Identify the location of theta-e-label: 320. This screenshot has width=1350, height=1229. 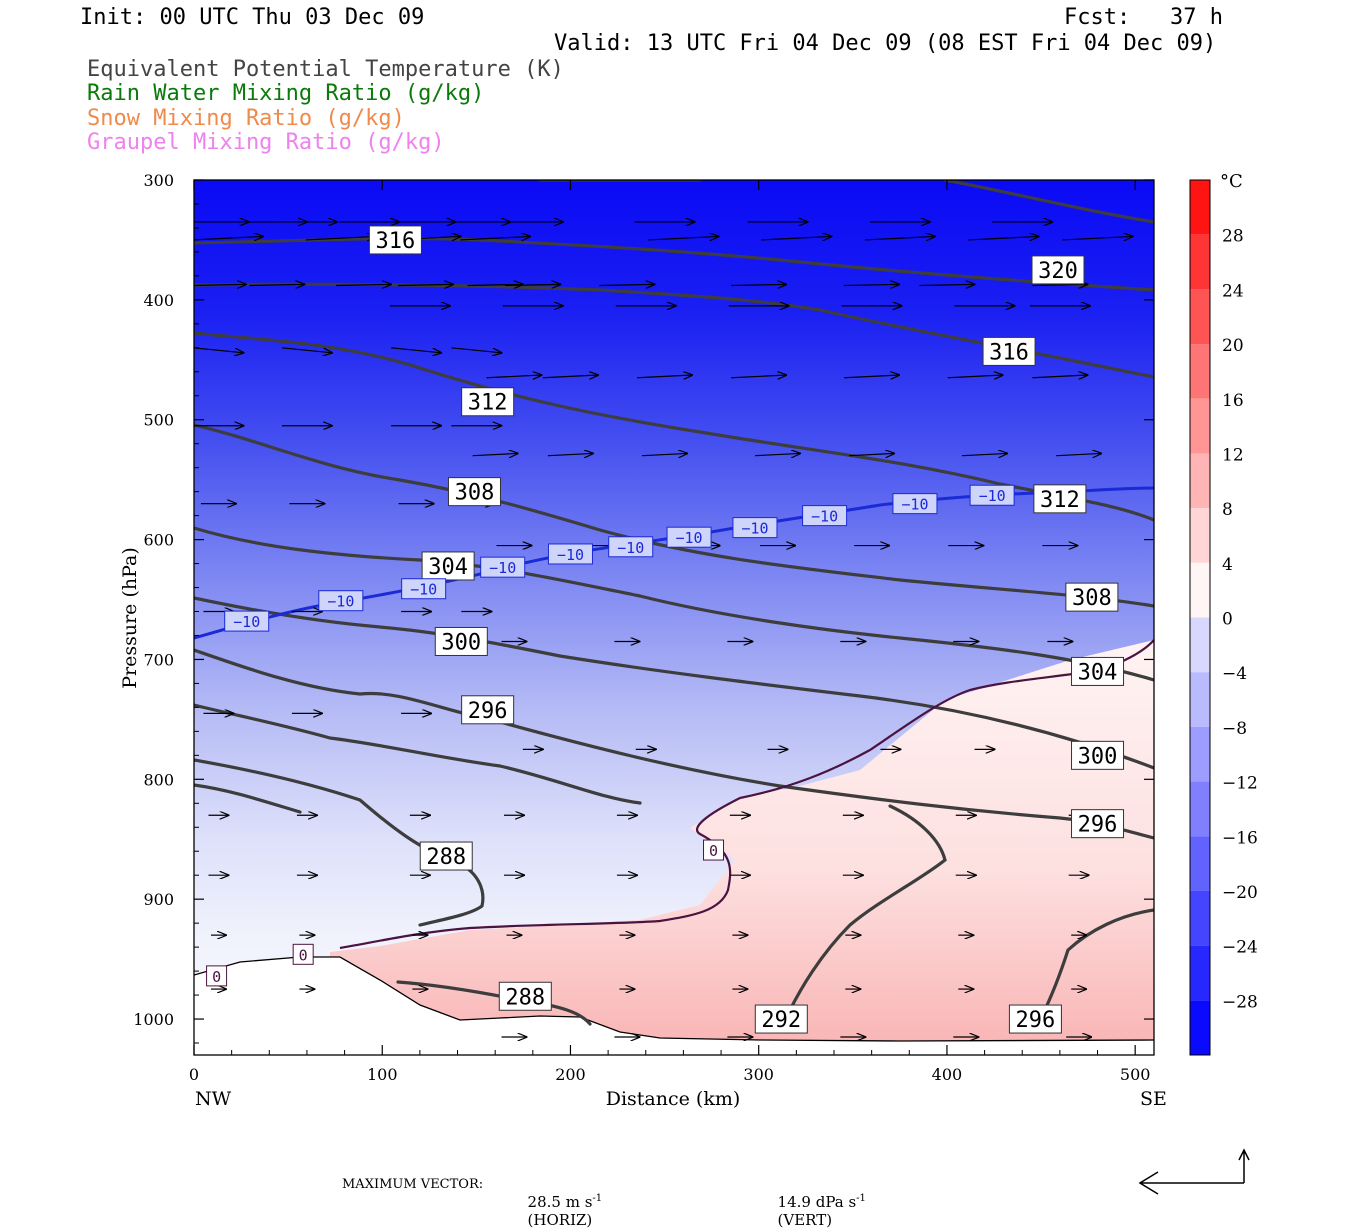
(1058, 271).